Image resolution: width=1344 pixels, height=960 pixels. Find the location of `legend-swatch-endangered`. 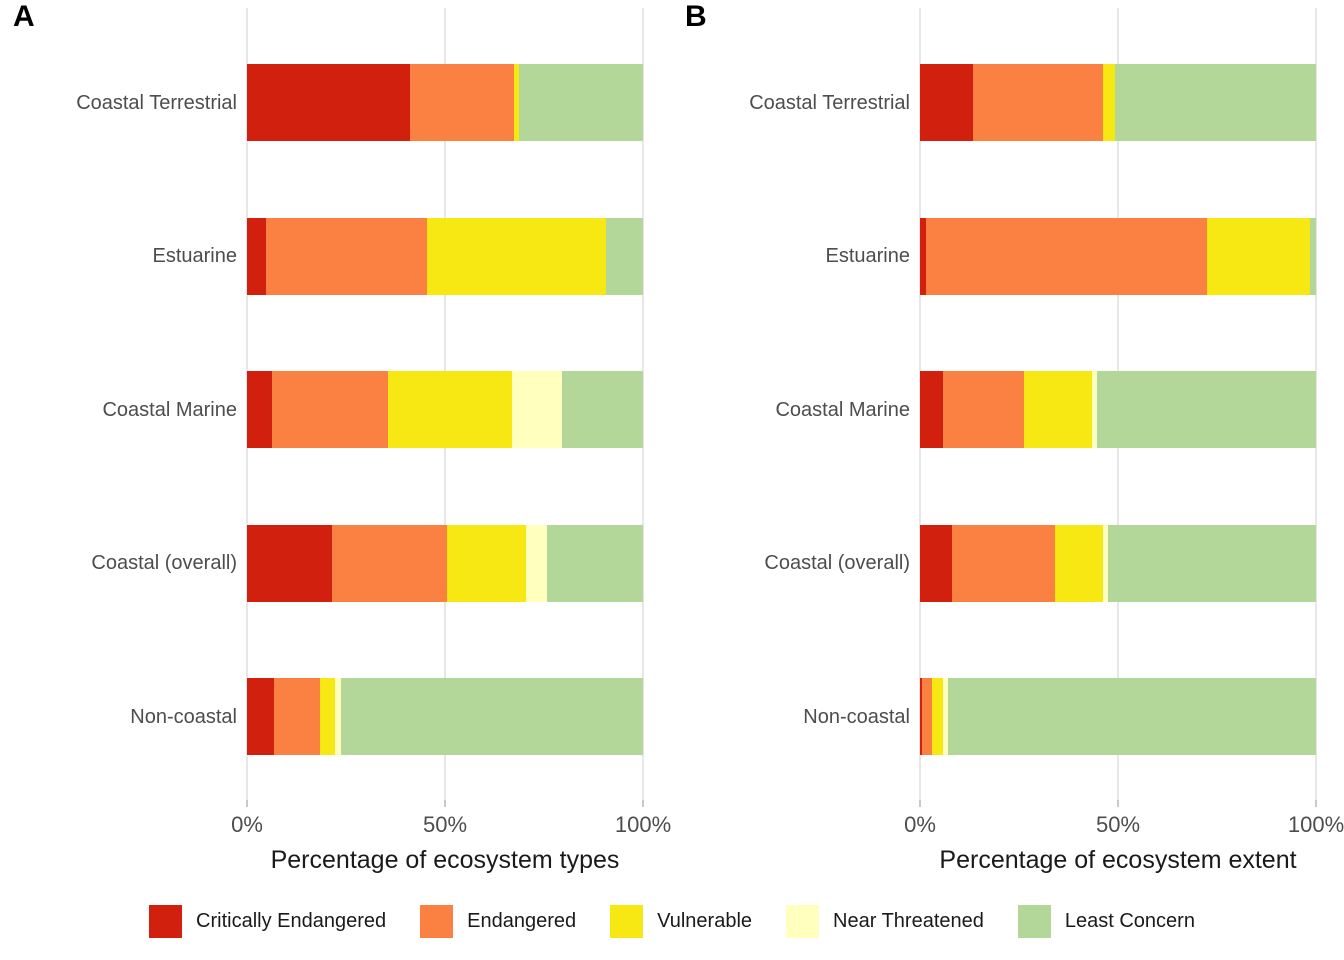

legend-swatch-endangered is located at coordinates (437, 921).